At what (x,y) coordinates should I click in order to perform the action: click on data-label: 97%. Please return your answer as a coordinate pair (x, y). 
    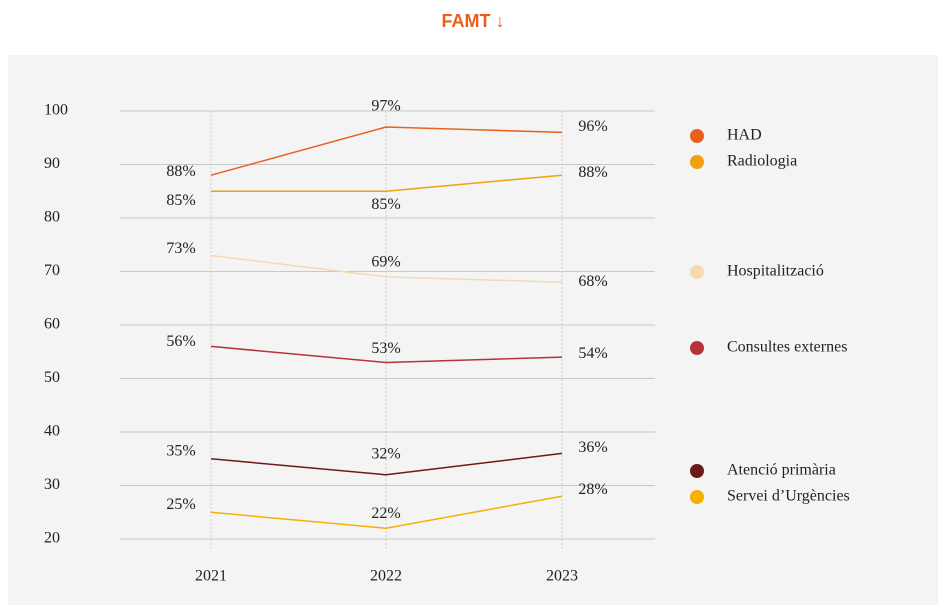
    Looking at the image, I should click on (385, 106).